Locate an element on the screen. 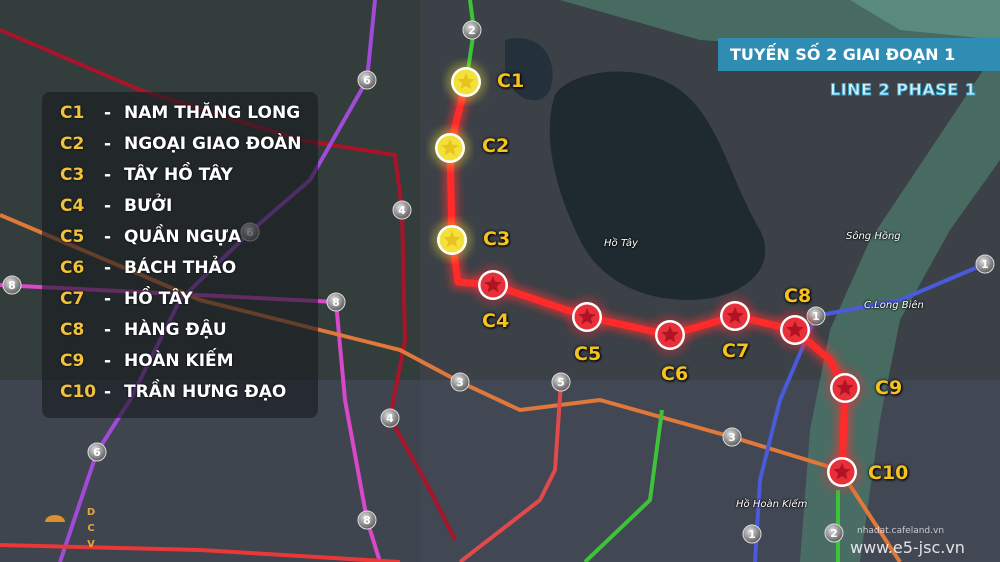  station-marker-c7 is located at coordinates (735, 316).